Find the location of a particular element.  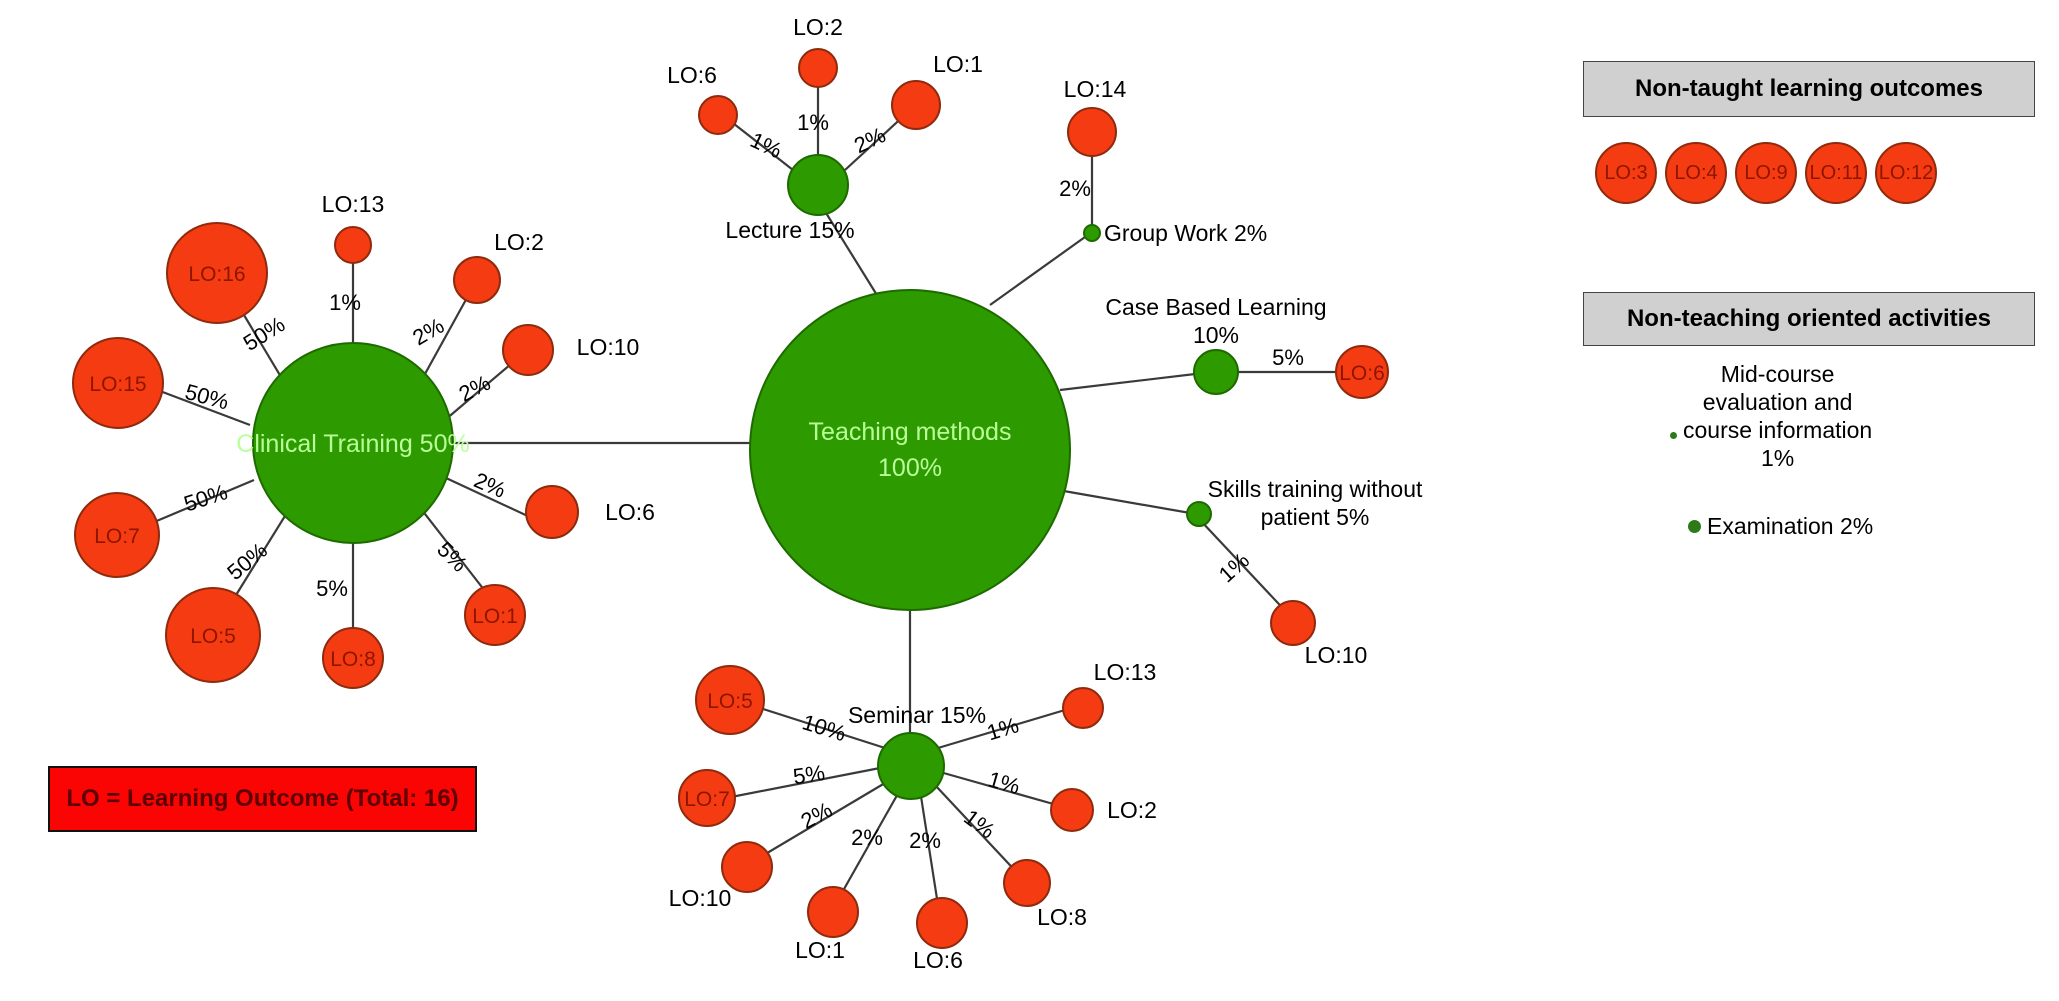

node-group-work: Group Work 2% is located at coordinates (1175, 233).